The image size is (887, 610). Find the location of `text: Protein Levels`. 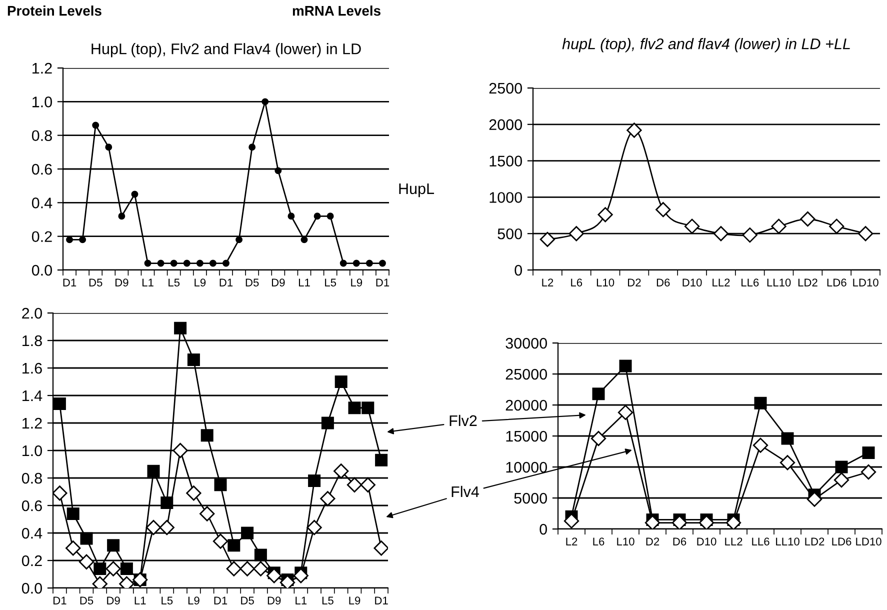

text: Protein Levels is located at coordinates (55, 11).